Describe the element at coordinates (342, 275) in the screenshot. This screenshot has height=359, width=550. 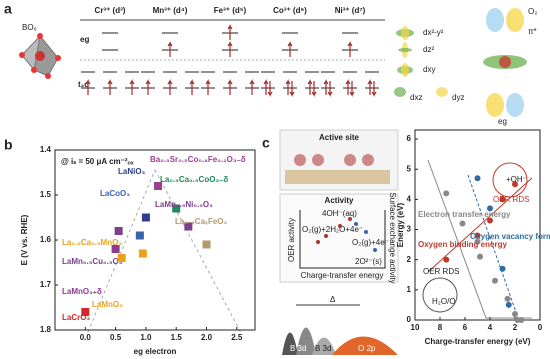
I see `axis-title: Charge-transfer energy` at that location.